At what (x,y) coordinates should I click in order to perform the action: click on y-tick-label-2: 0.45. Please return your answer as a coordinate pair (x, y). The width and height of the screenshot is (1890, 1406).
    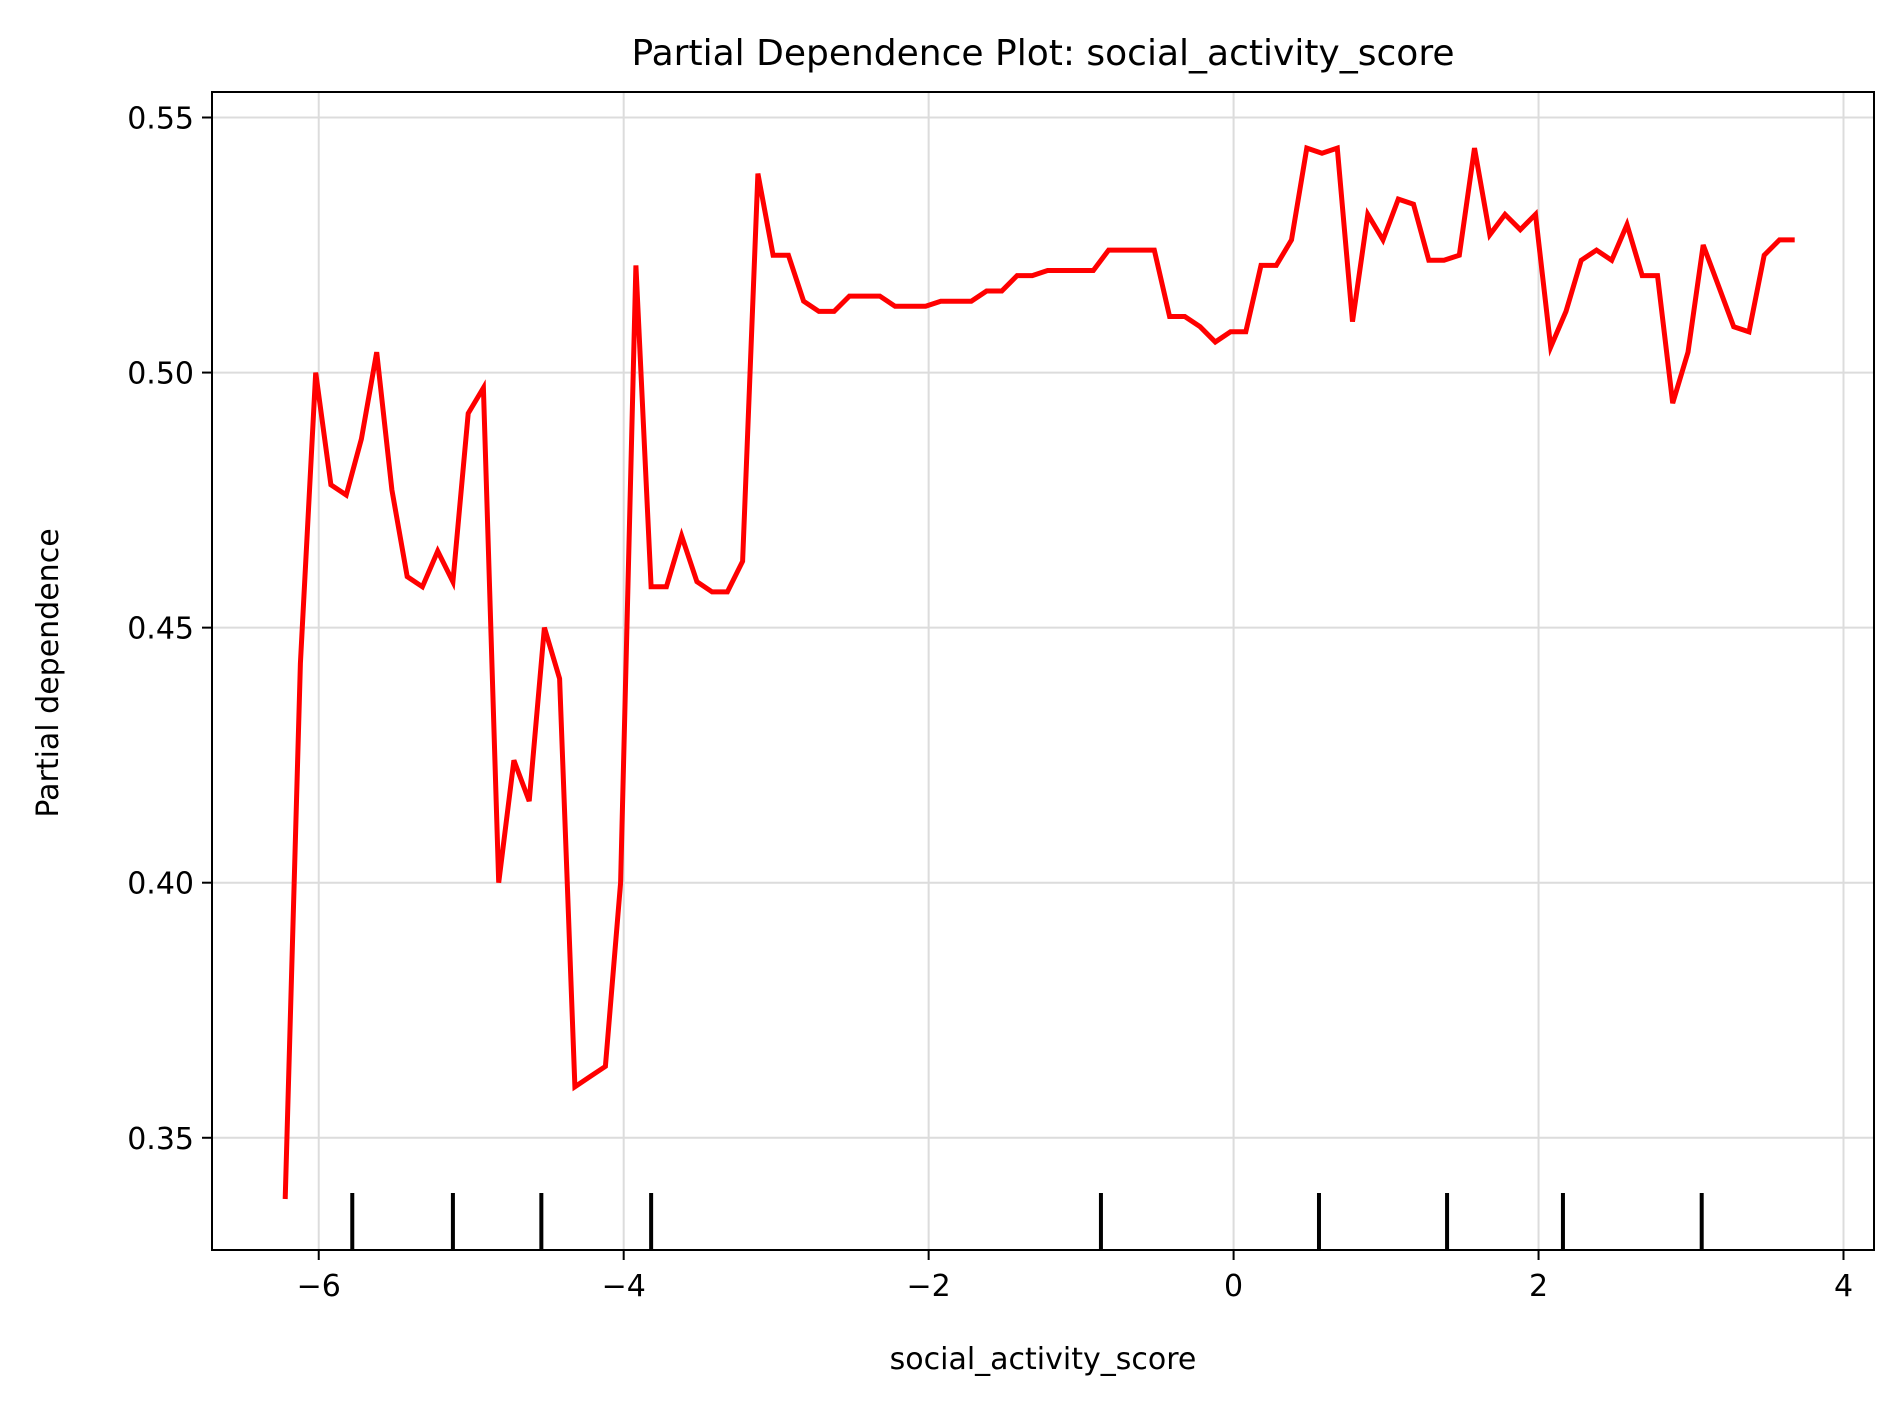
    Looking at the image, I should click on (160, 629).